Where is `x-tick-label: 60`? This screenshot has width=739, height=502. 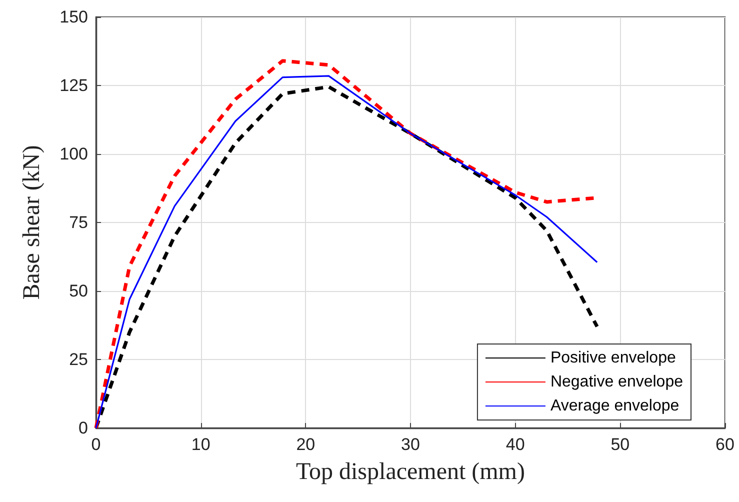 x-tick-label: 60 is located at coordinates (725, 444).